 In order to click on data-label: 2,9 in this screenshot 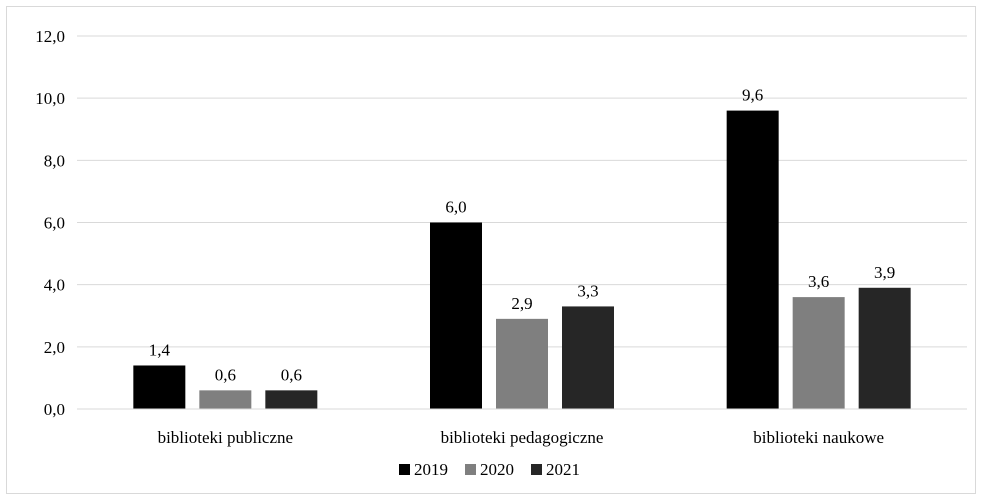, I will do `click(521, 303)`.